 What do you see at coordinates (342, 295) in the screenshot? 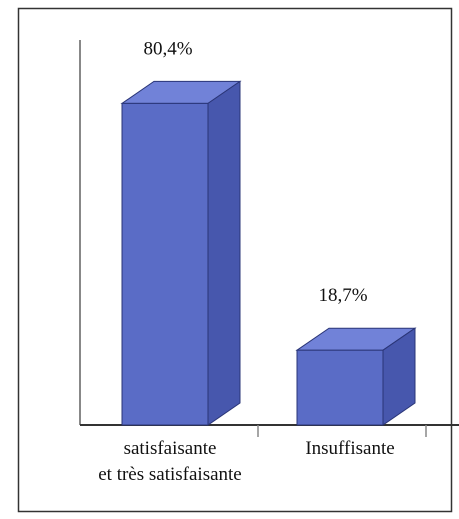
I see `data-label: 18,7%` at bounding box center [342, 295].